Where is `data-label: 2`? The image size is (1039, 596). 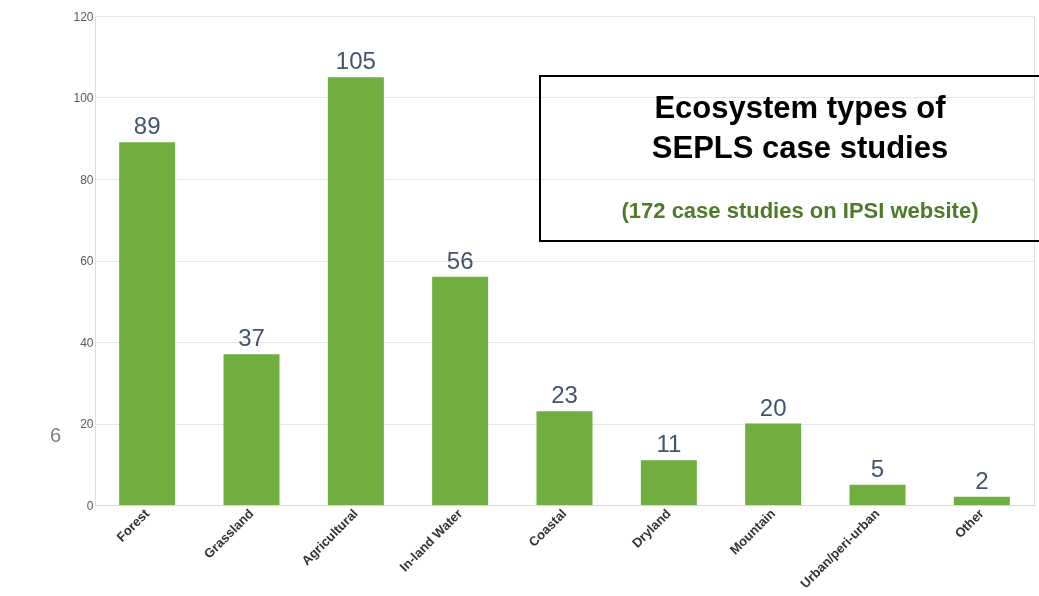 data-label: 2 is located at coordinates (982, 480).